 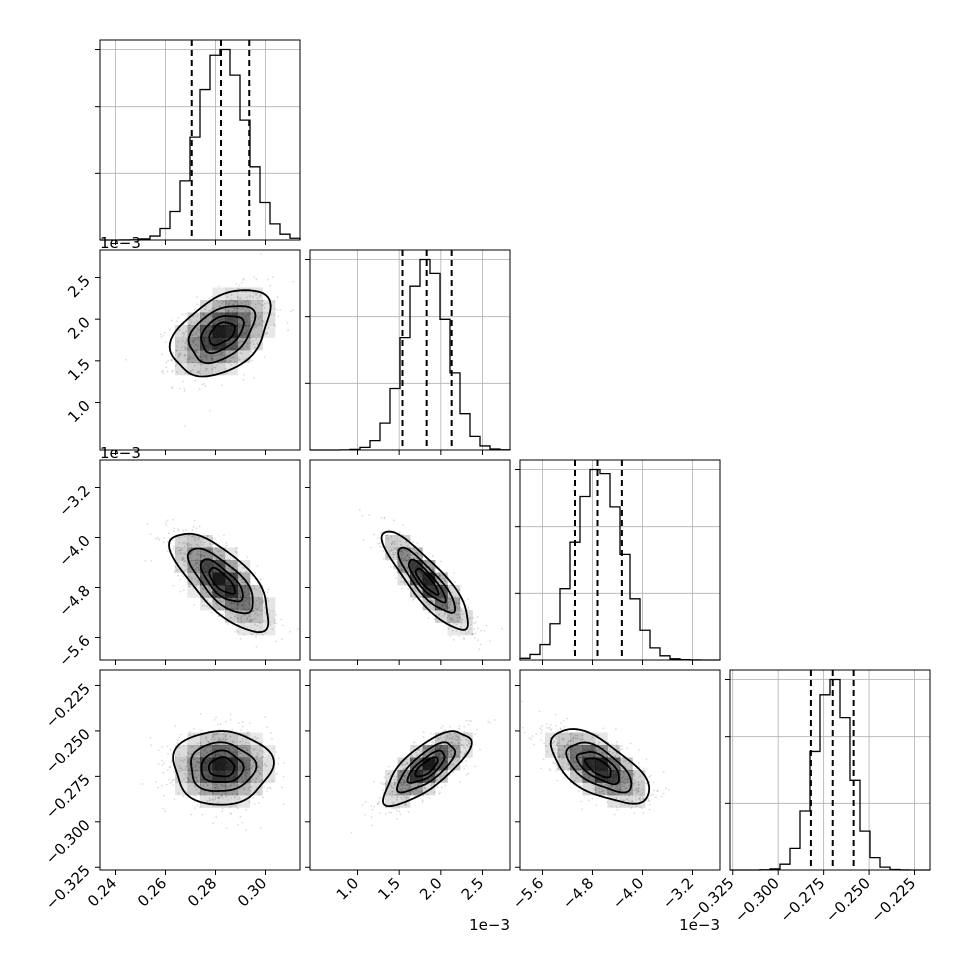 What do you see at coordinates (79, 287) in the screenshot?
I see `y-tick-label: 2.5` at bounding box center [79, 287].